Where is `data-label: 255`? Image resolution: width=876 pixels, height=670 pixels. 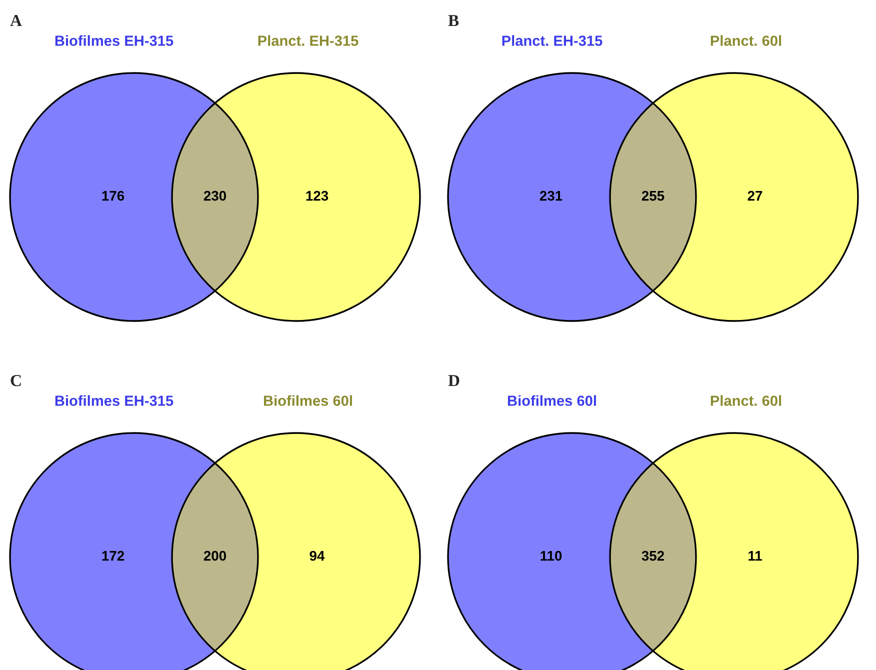
data-label: 255 is located at coordinates (653, 195).